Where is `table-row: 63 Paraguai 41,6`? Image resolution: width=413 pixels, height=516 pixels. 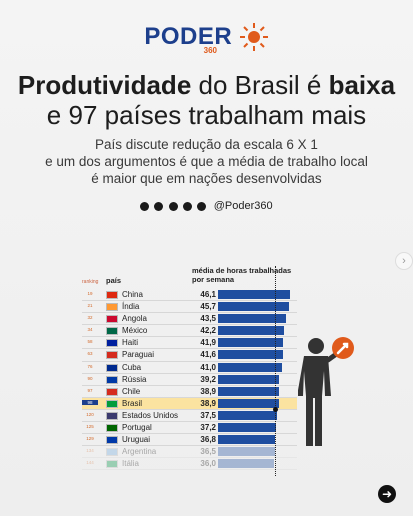 table-row: 63 Paraguai 41,6 is located at coordinates (189, 355).